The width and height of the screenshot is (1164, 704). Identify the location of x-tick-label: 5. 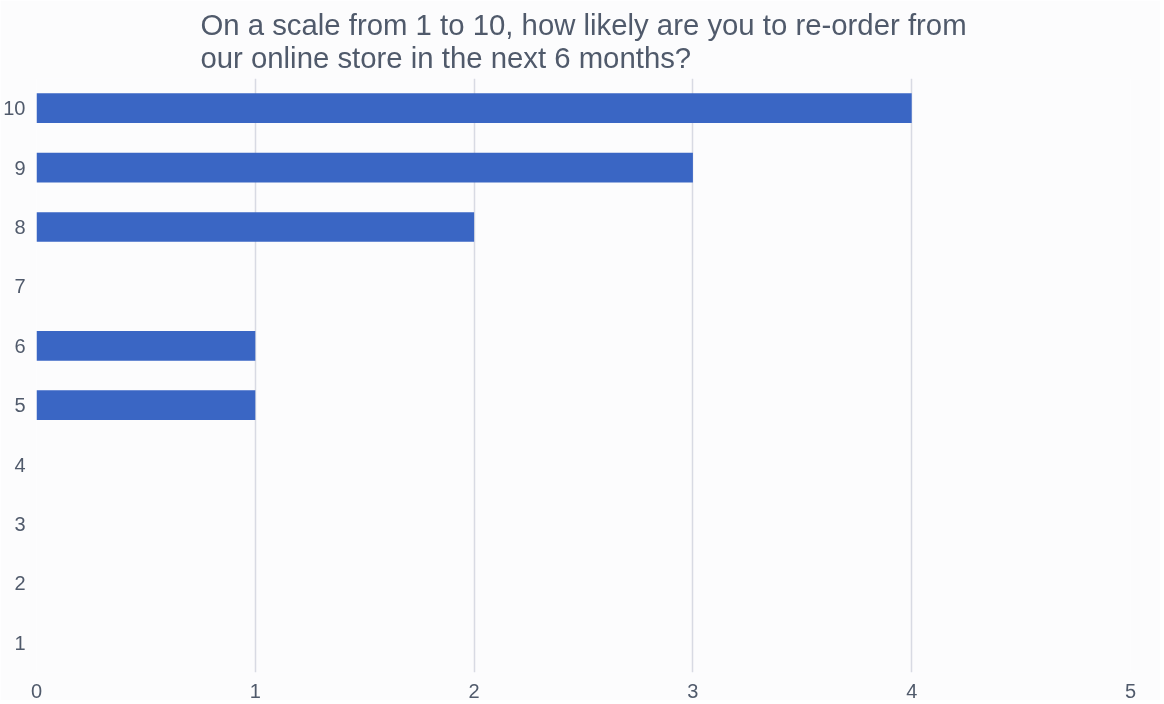
(1130, 690).